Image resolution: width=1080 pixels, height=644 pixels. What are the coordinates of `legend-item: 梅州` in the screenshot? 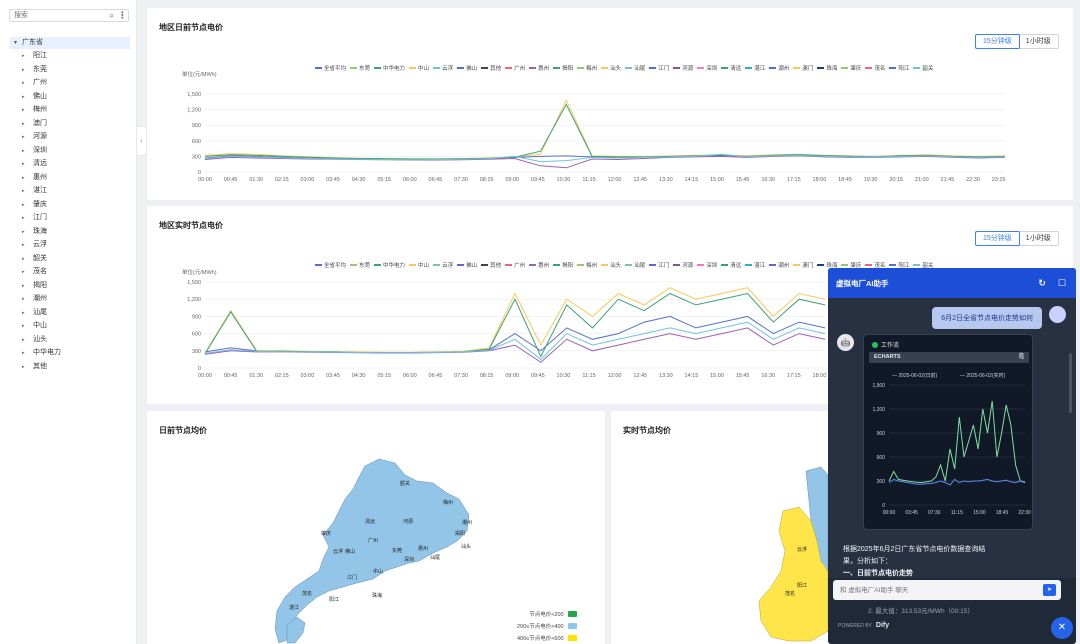 It's located at (587, 68).